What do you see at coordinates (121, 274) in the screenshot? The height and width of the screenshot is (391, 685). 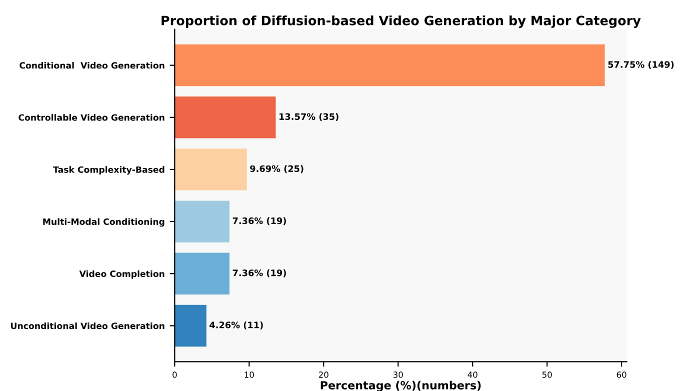 I see `y-tick-label: Video Completion` at bounding box center [121, 274].